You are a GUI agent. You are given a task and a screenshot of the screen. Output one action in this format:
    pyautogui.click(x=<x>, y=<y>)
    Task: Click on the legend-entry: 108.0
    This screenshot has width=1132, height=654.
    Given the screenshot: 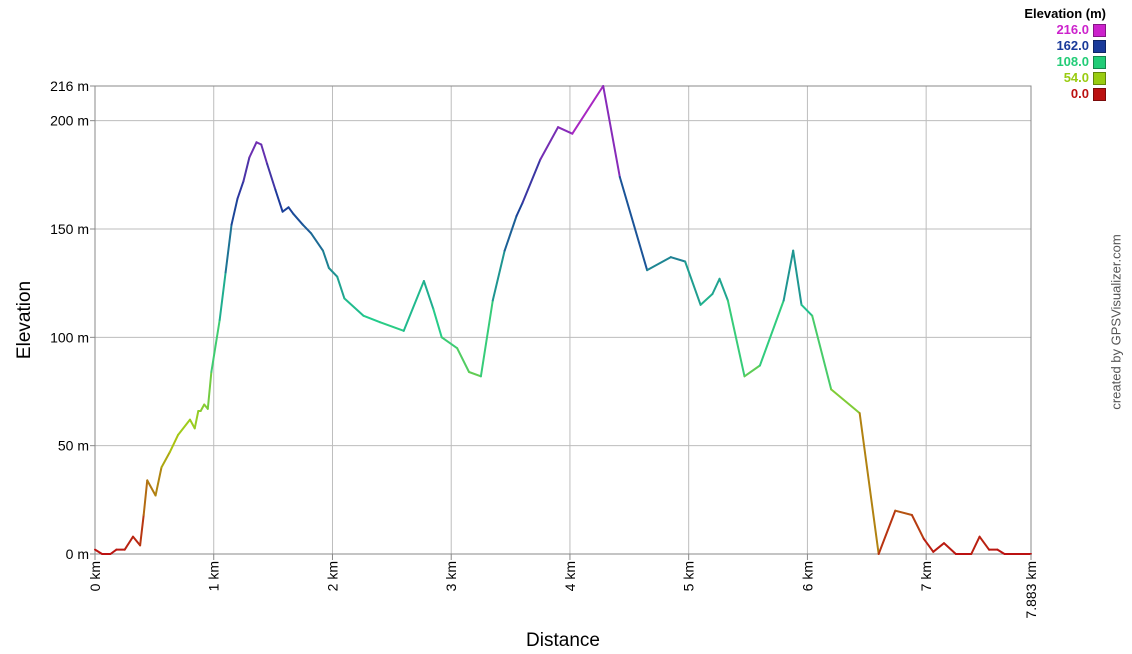 What is the action you would take?
    pyautogui.click(x=1065, y=62)
    